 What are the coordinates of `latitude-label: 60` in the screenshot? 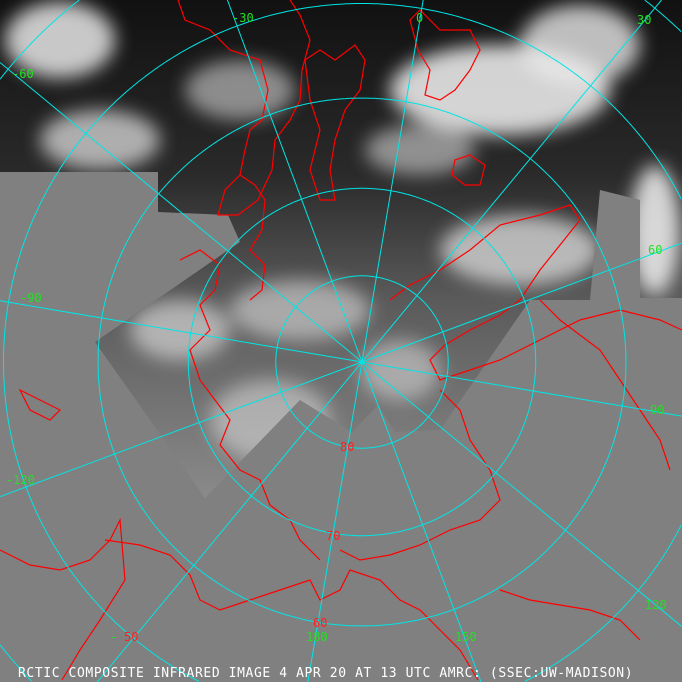 It's located at (320, 623).